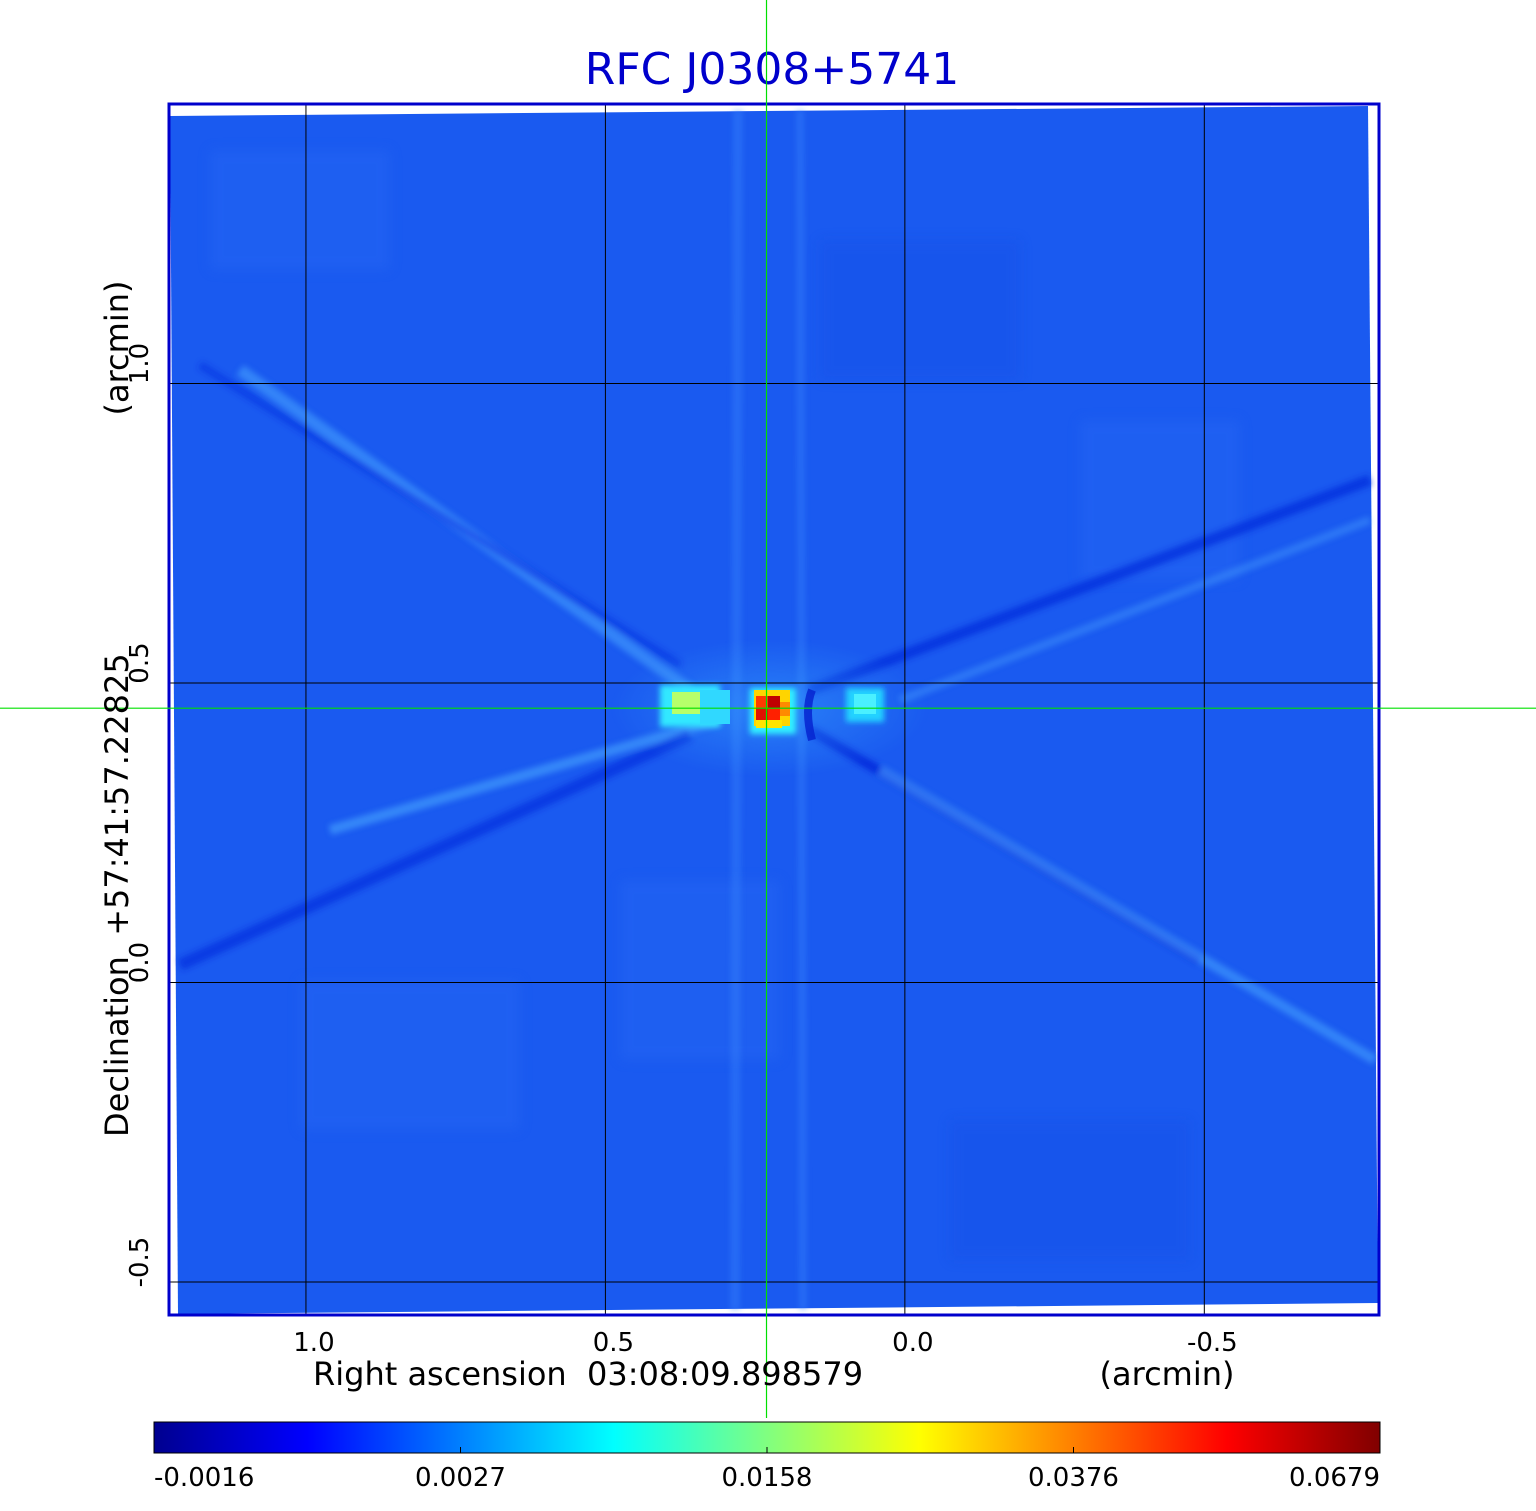  What do you see at coordinates (460, 1478) in the screenshot?
I see `colorbar-tick-label: 0.0027` at bounding box center [460, 1478].